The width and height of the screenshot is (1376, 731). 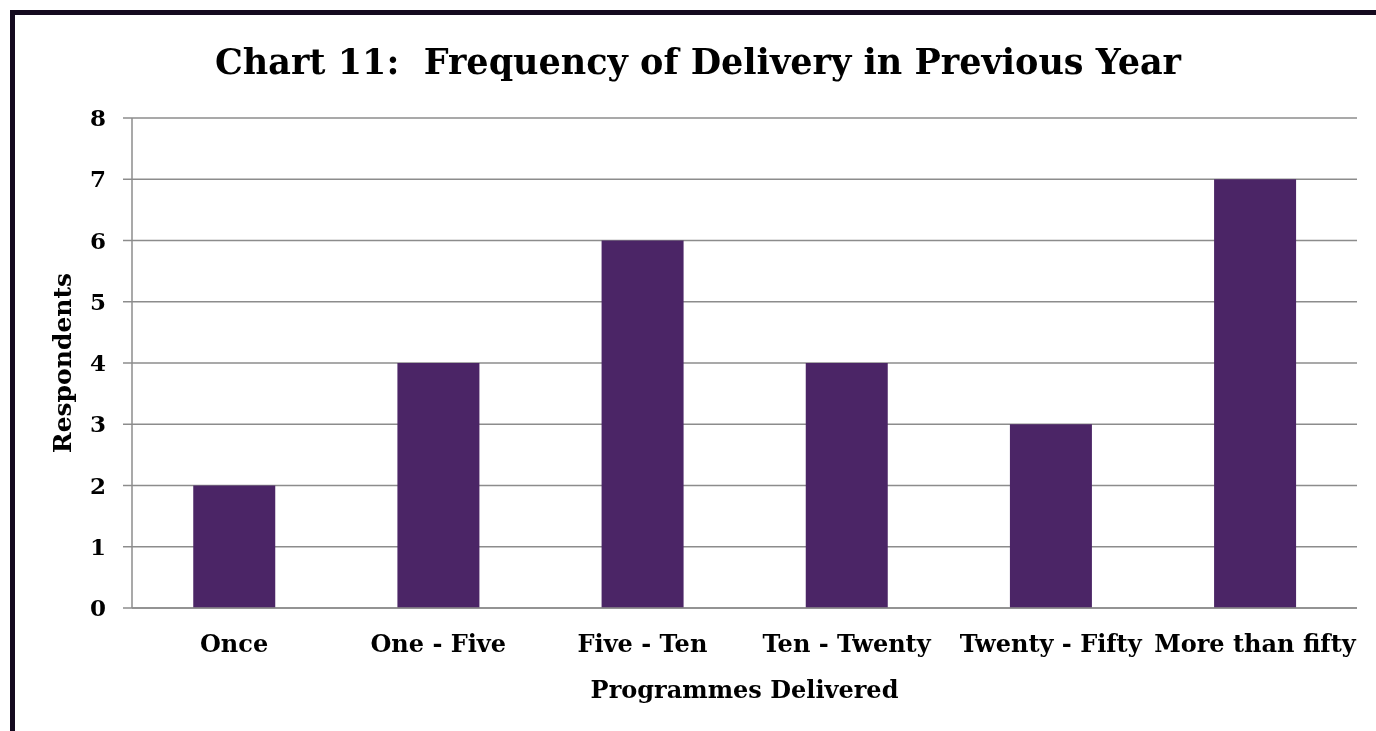 I want to click on y-tick-label: 7, so click(x=97, y=179).